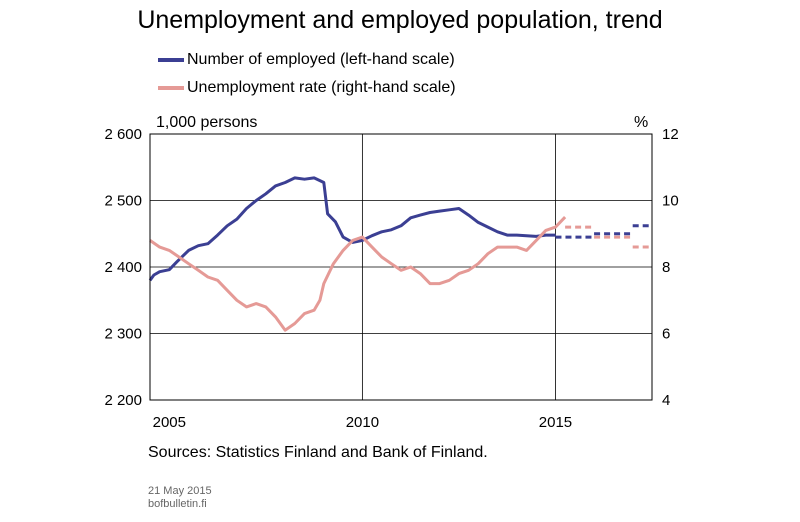 This screenshot has height=522, width=800. I want to click on left-tick-label: 2 300, so click(123, 334).